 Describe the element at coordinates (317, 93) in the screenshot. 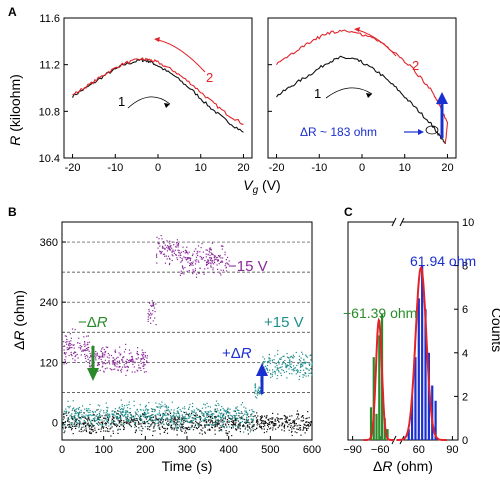

I see `sweep-1-label: 1` at that location.